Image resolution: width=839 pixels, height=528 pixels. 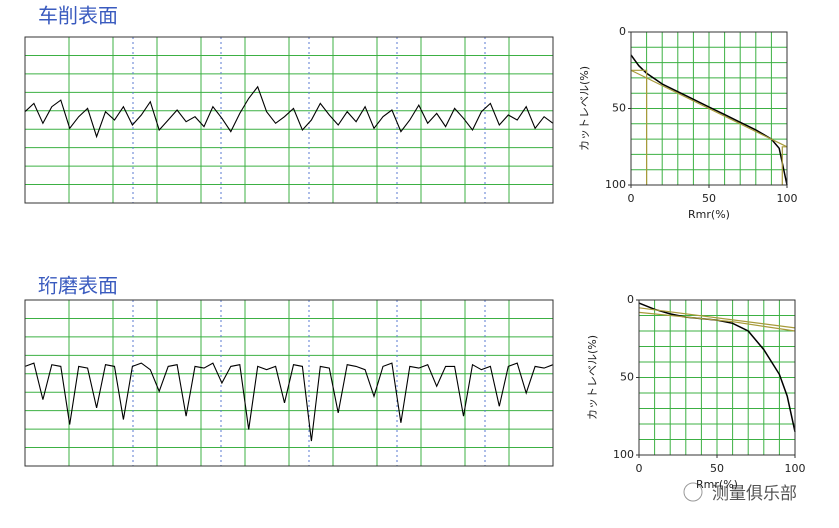 I want to click on watermark: 测量俱乐部, so click(x=754, y=494).